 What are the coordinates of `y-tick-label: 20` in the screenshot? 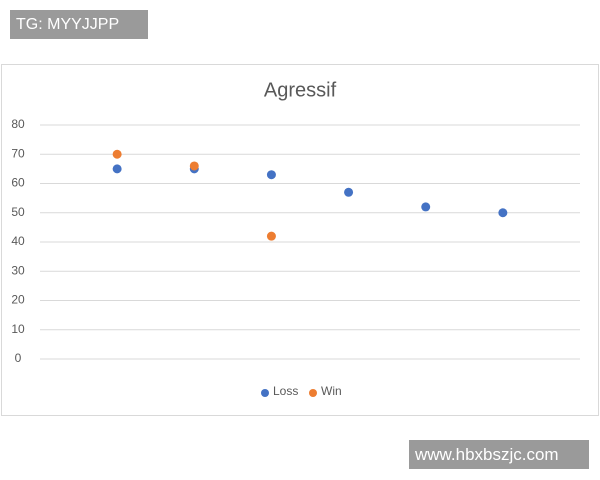 It's located at (18, 300).